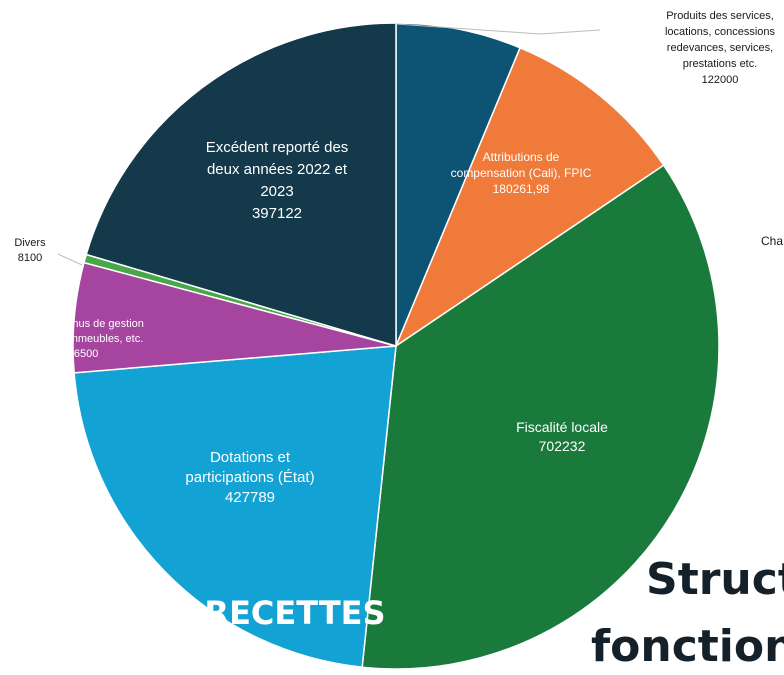  I want to click on slice-label-line: 427789, so click(250, 497).